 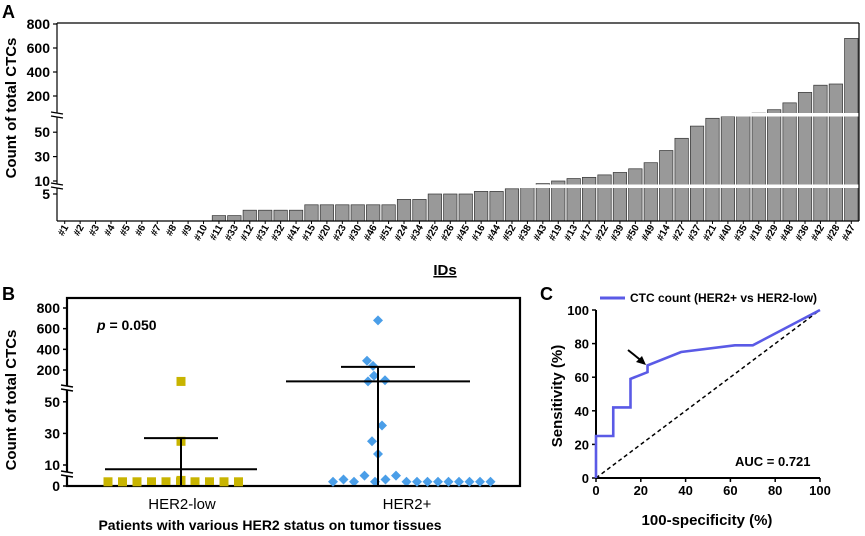 I want to click on xtick-label: #8, so click(x=171, y=231).